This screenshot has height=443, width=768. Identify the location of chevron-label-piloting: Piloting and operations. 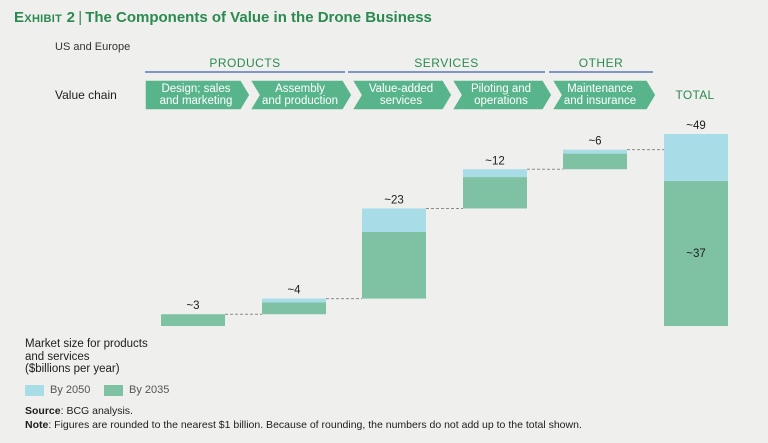
(501, 95).